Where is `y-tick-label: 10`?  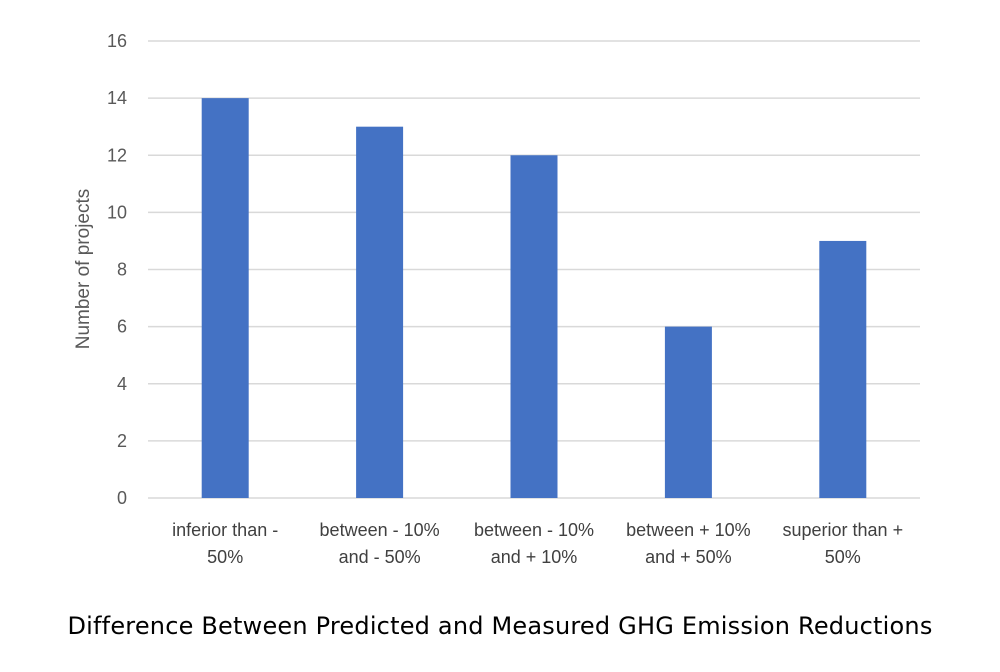 y-tick-label: 10 is located at coordinates (117, 212).